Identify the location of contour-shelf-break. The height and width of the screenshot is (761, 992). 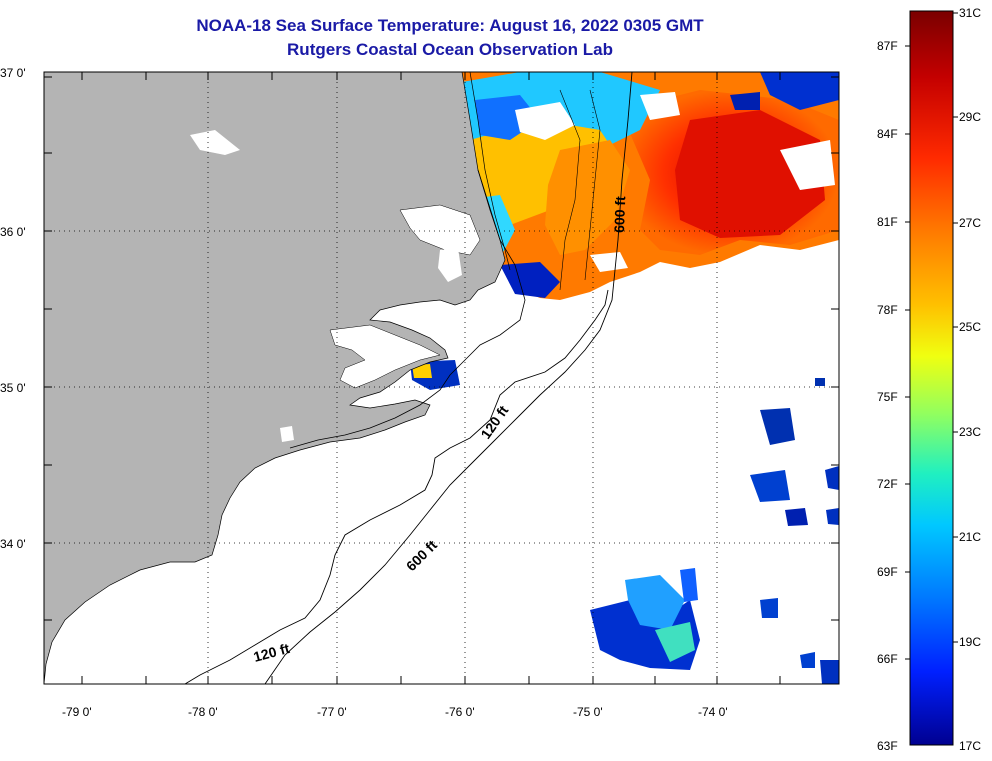
(490, 171).